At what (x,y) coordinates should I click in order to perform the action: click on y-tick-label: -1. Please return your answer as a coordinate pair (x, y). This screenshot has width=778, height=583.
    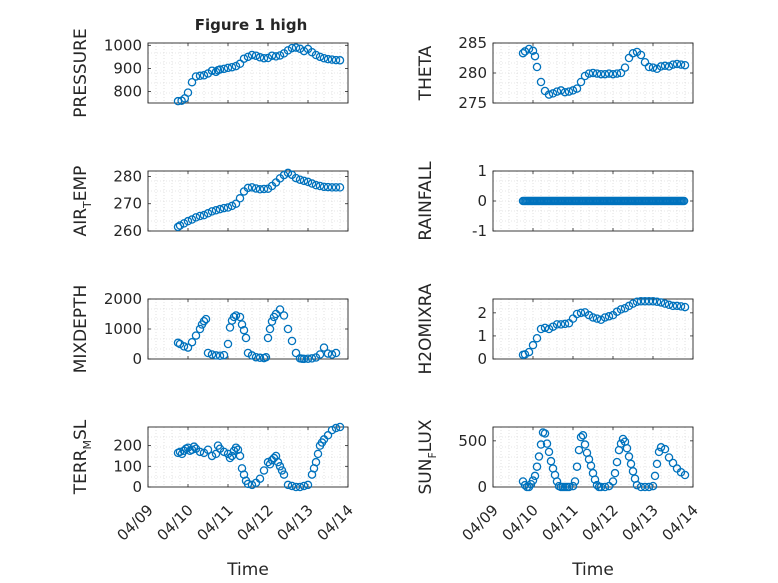
    Looking at the image, I should click on (479, 231).